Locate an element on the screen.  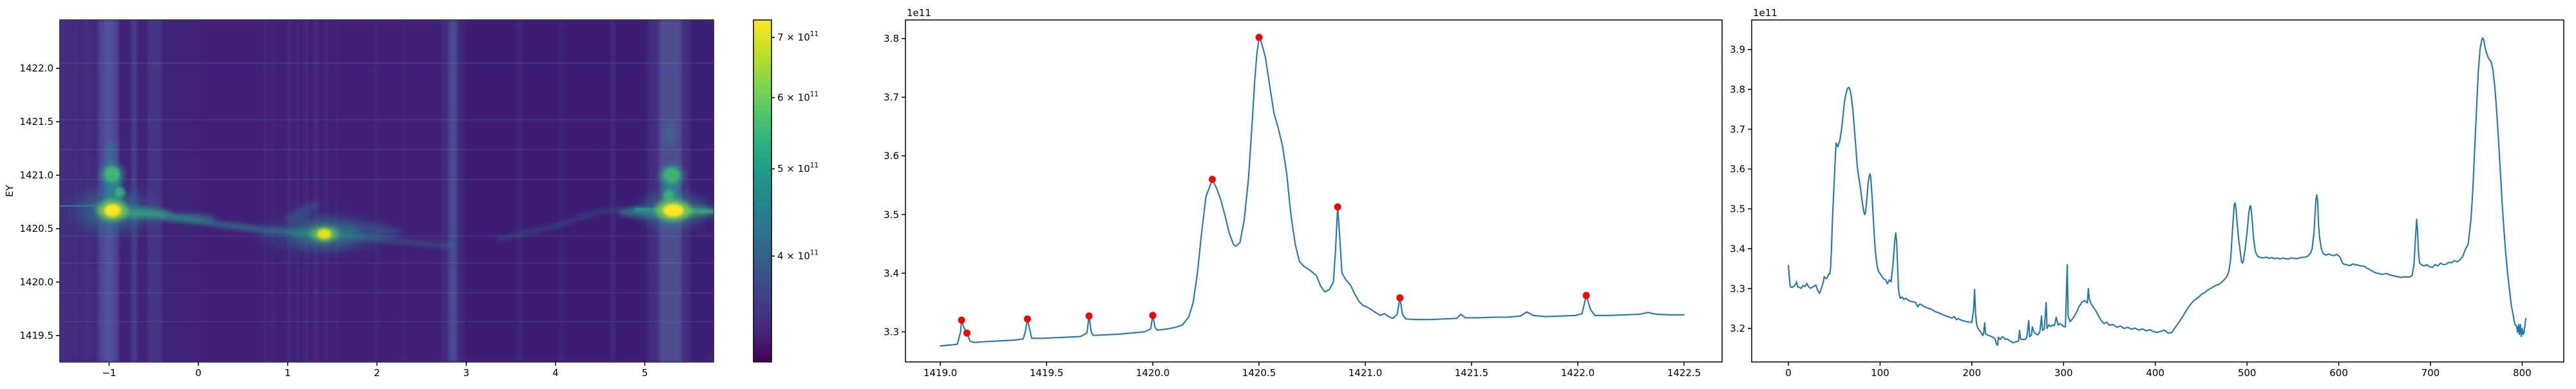
x-tick-label: 1419.0 is located at coordinates (941, 373).